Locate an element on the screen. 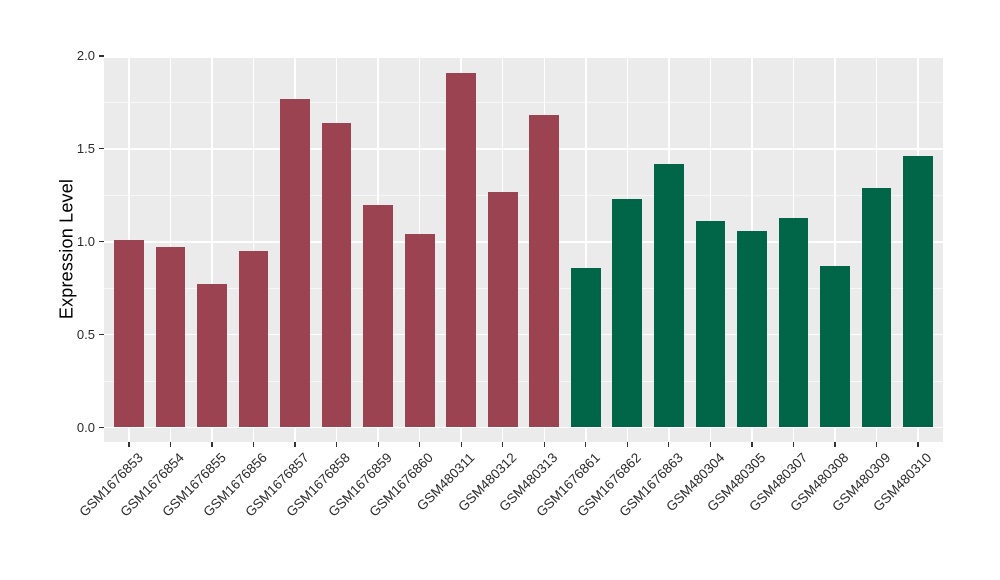 The height and width of the screenshot is (580, 1000). y-tick-label: 0.5 is located at coordinates (85, 334).